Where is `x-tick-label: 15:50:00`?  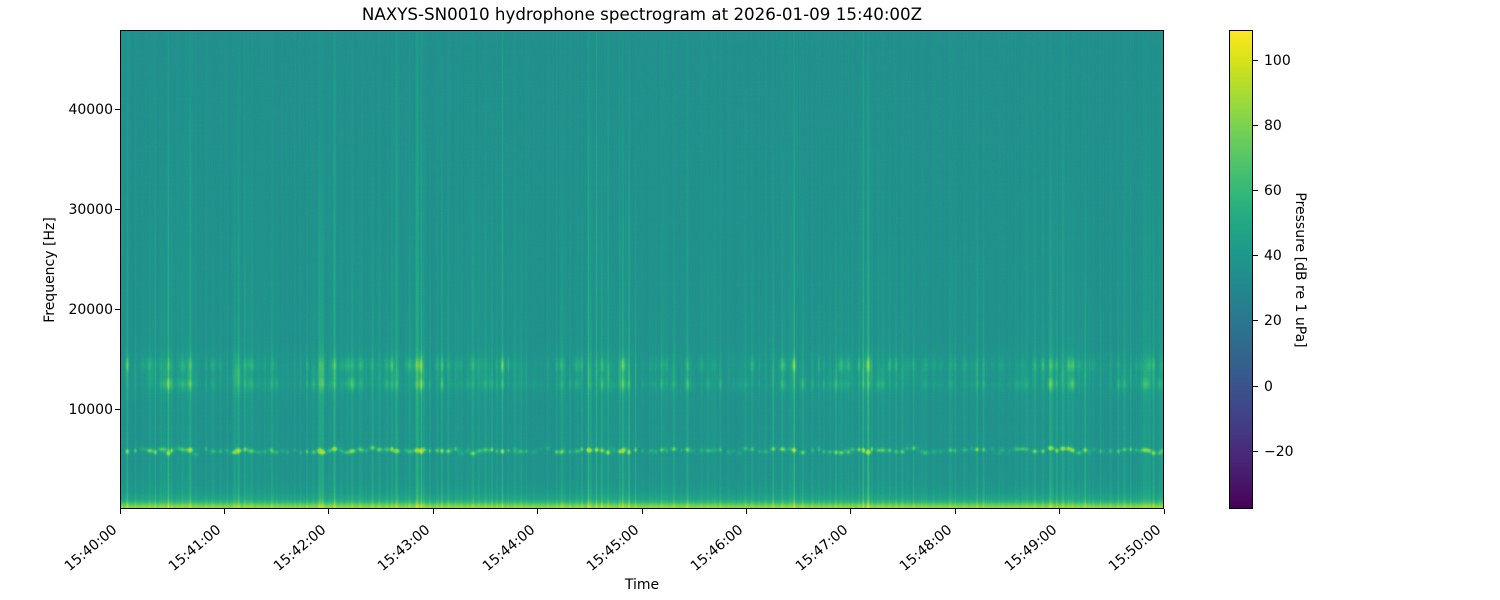 x-tick-label: 15:50:00 is located at coordinates (1135, 548).